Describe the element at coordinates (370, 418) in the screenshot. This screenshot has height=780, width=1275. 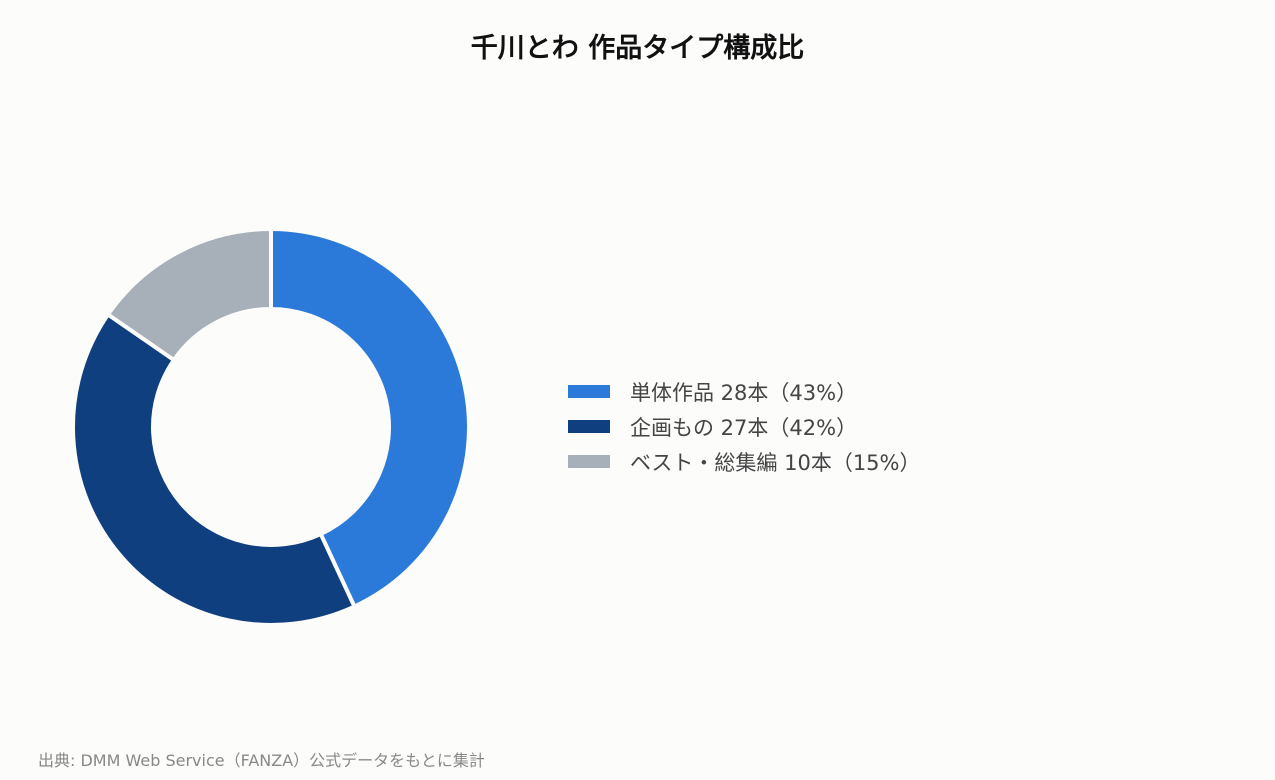
I see `donut-slice-単体作品` at that location.